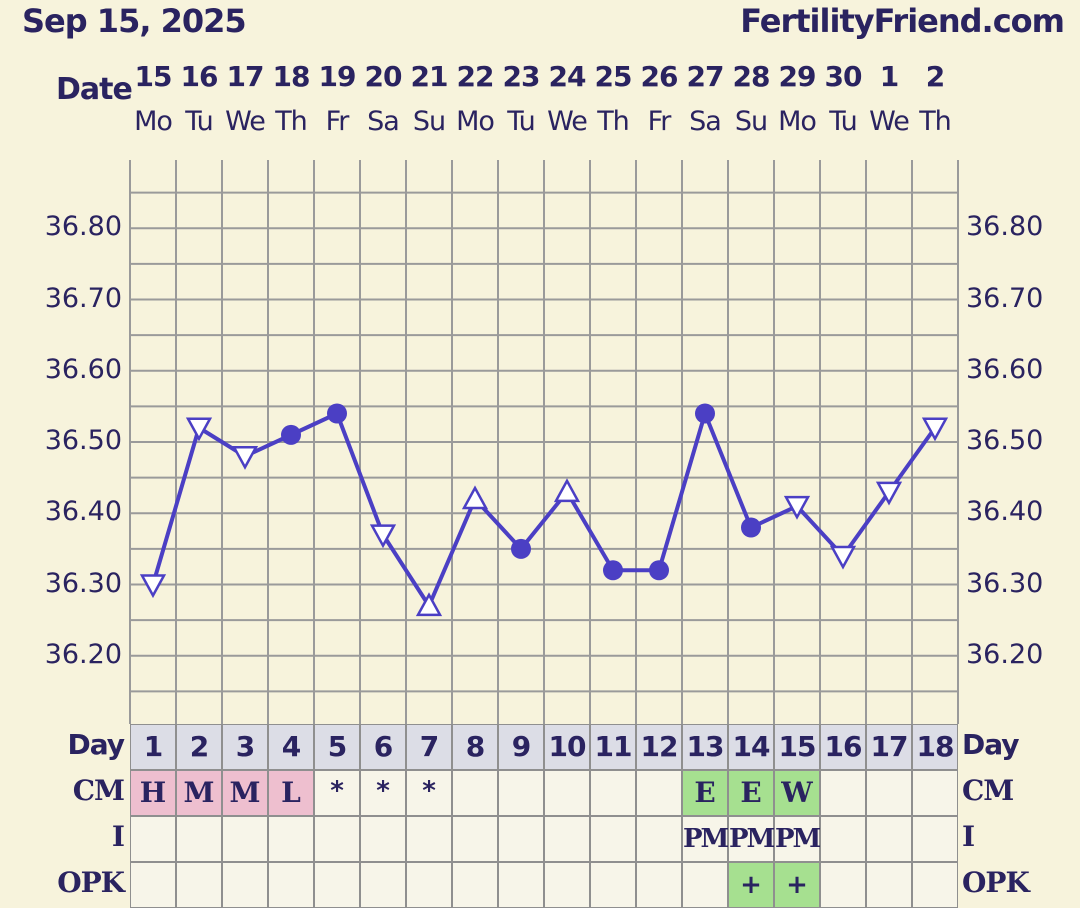 Image resolution: width=1080 pixels, height=908 pixels. Describe the element at coordinates (291, 793) in the screenshot. I see `cm-cell: L` at that location.